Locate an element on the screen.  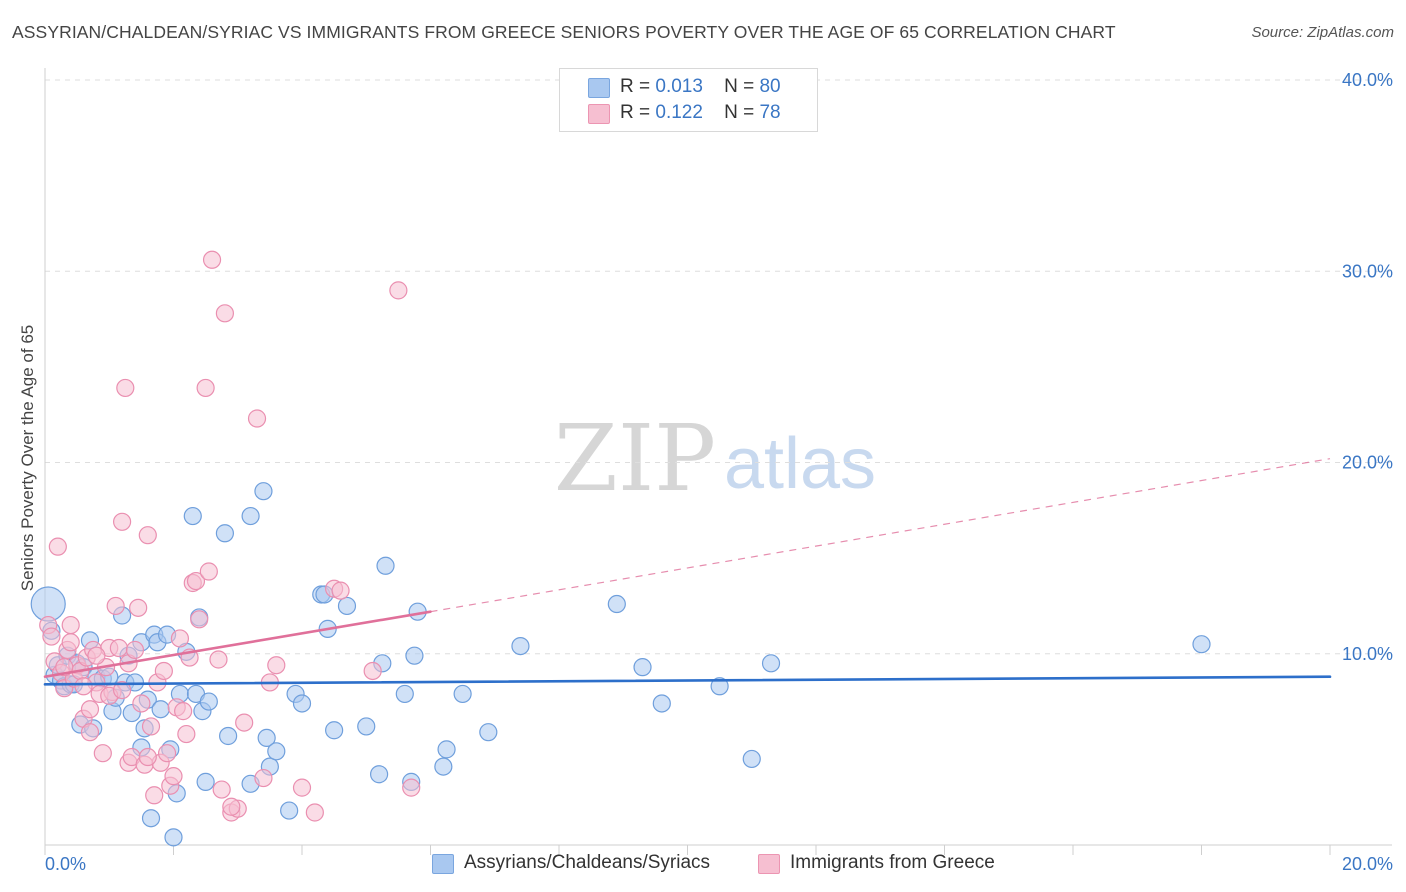
source-label: Source: ZipAtlas.com is located at coordinates (1322, 32).